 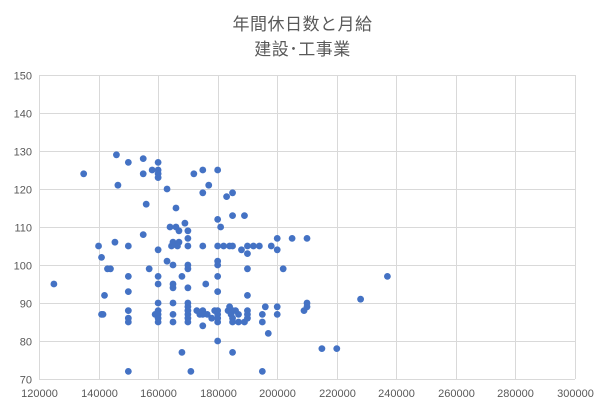 I want to click on y-tick-label: 80, so click(x=26, y=343).